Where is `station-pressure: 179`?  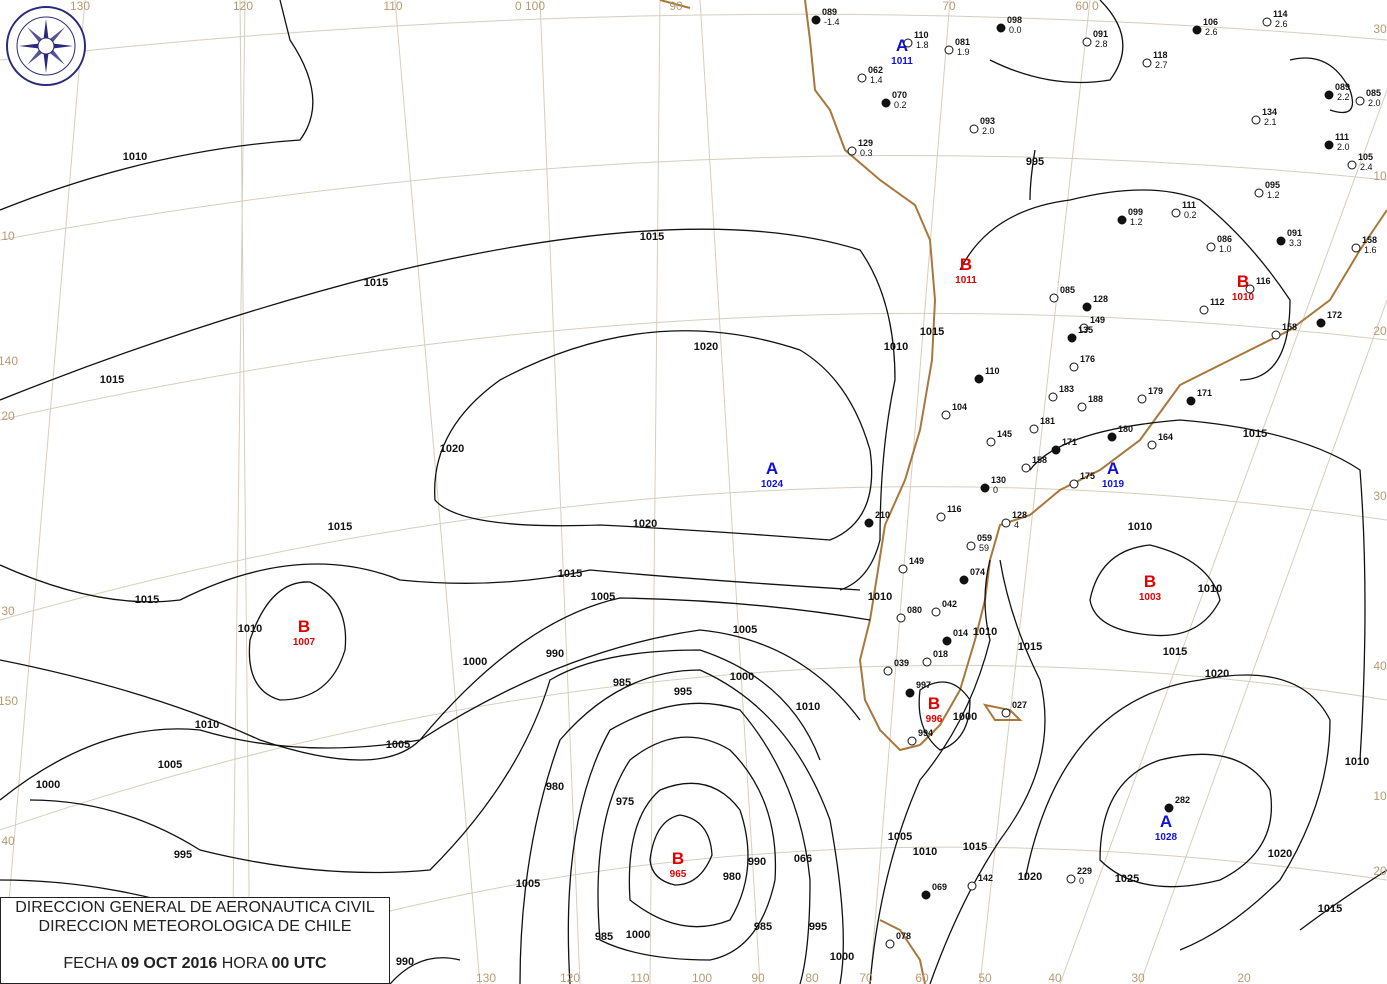 station-pressure: 179 is located at coordinates (1155, 391).